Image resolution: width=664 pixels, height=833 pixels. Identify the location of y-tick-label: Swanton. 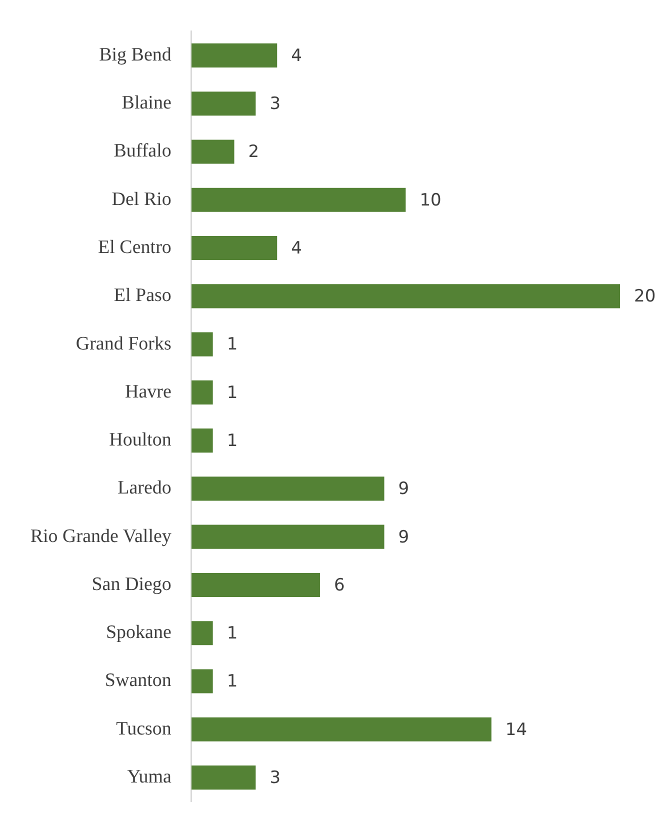
(138, 681).